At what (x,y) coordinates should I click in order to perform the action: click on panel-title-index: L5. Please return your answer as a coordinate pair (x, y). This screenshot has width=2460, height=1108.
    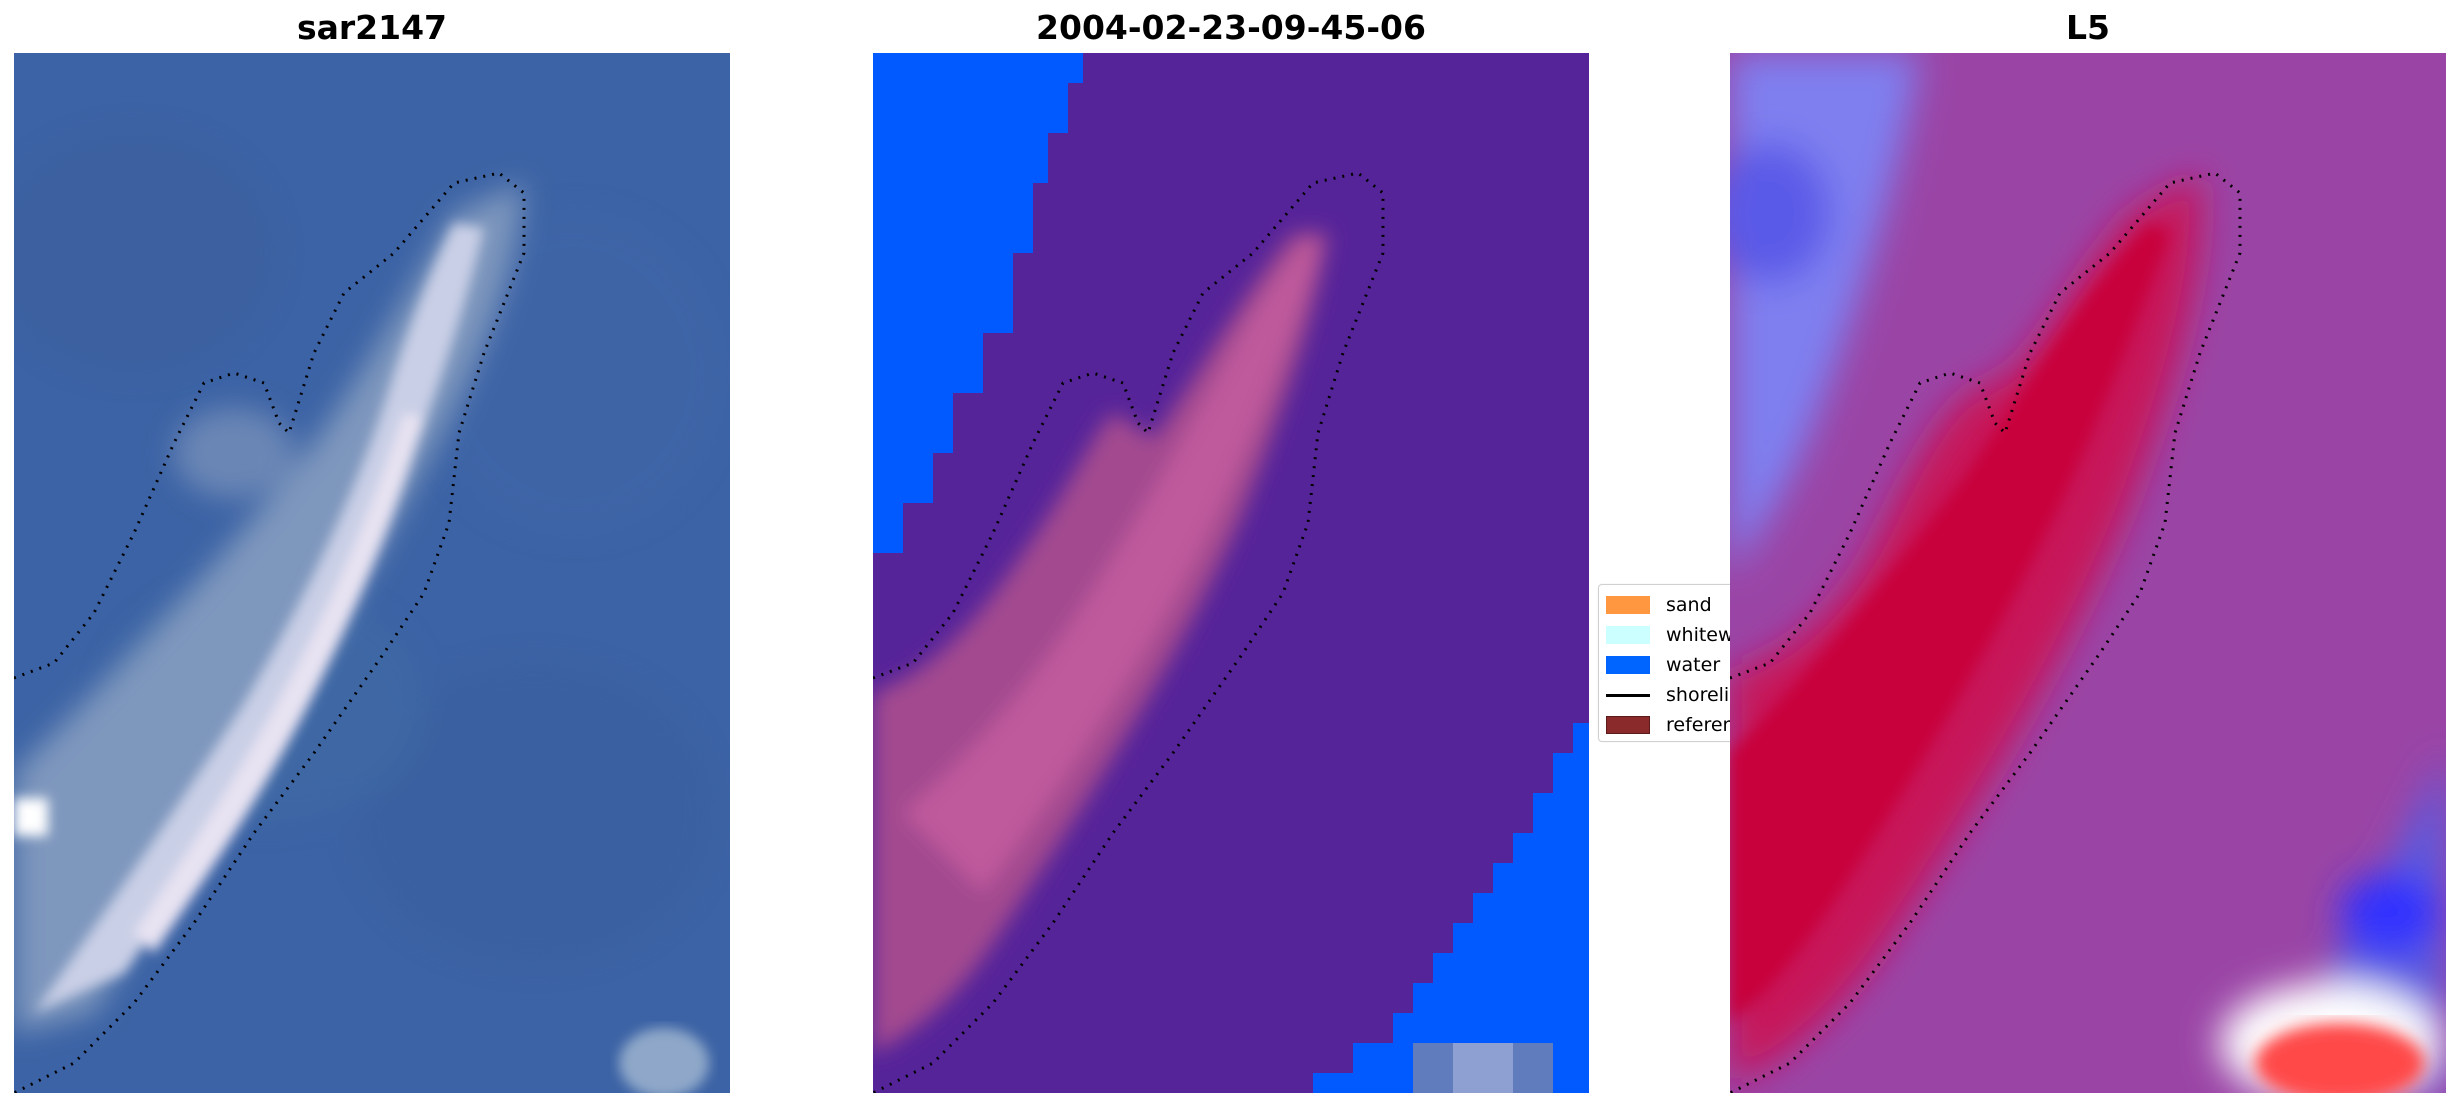
    Looking at the image, I should click on (2088, 27).